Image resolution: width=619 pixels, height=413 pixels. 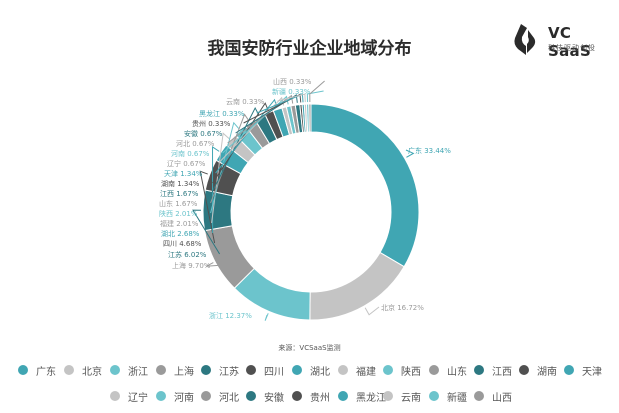 I want to click on leader-line-安徽, so click(x=266, y=114).